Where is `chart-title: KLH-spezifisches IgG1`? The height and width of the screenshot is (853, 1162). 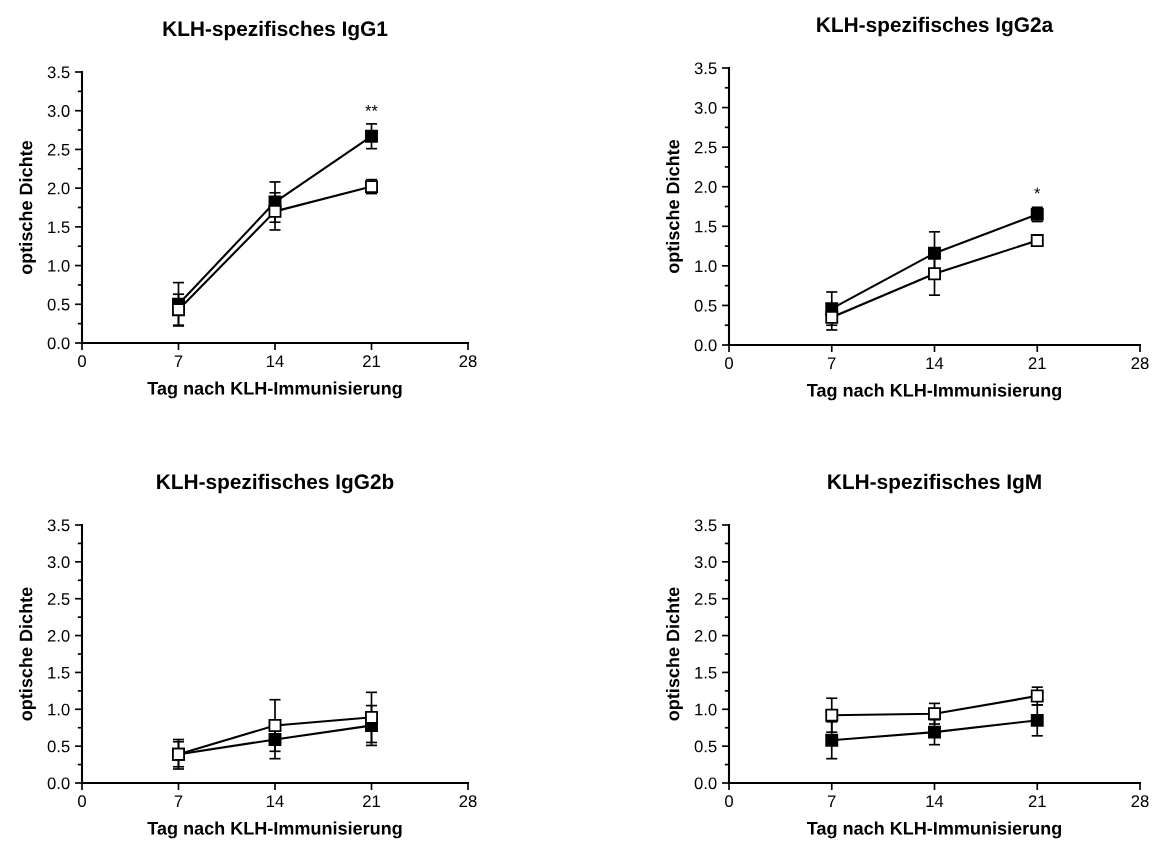 chart-title: KLH-spezifisches IgG1 is located at coordinates (275, 30).